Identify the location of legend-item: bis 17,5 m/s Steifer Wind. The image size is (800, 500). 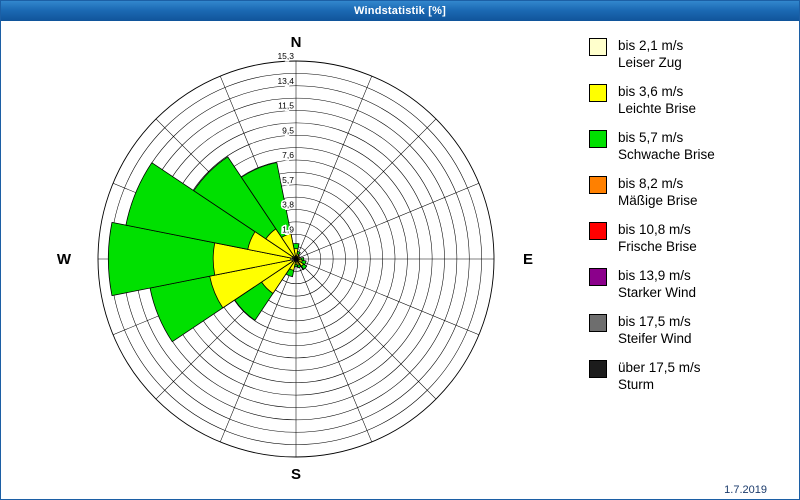
(684, 330).